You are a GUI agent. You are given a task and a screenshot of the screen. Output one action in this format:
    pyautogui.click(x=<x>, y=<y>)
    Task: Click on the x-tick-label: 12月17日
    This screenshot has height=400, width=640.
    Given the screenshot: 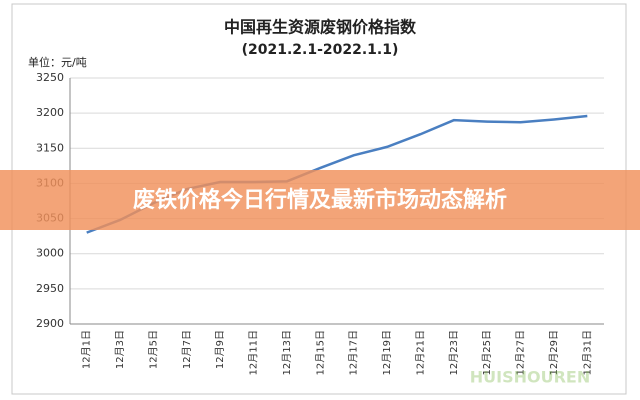 What is the action you would take?
    pyautogui.click(x=354, y=352)
    